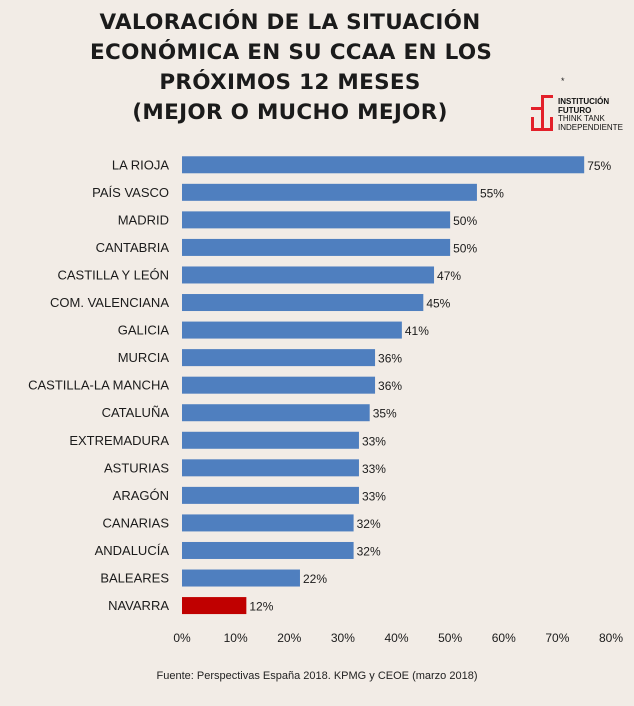 This screenshot has width=634, height=706. Describe the element at coordinates (292, 330) in the screenshot. I see `bar-galicia` at that location.